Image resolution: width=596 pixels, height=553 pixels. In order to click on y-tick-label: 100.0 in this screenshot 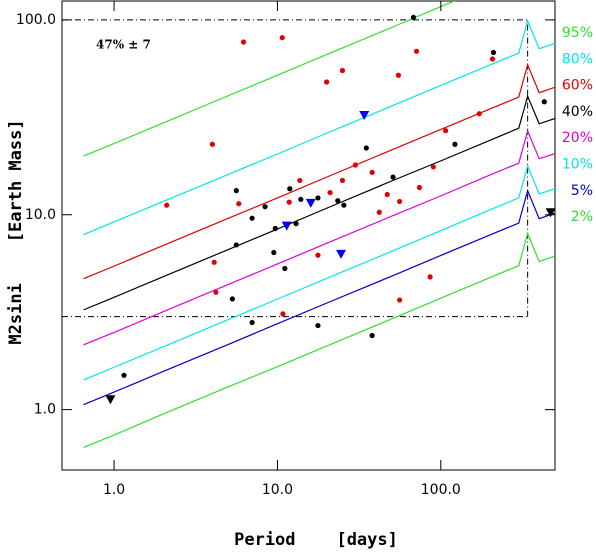, I will do `click(36, 20)`.